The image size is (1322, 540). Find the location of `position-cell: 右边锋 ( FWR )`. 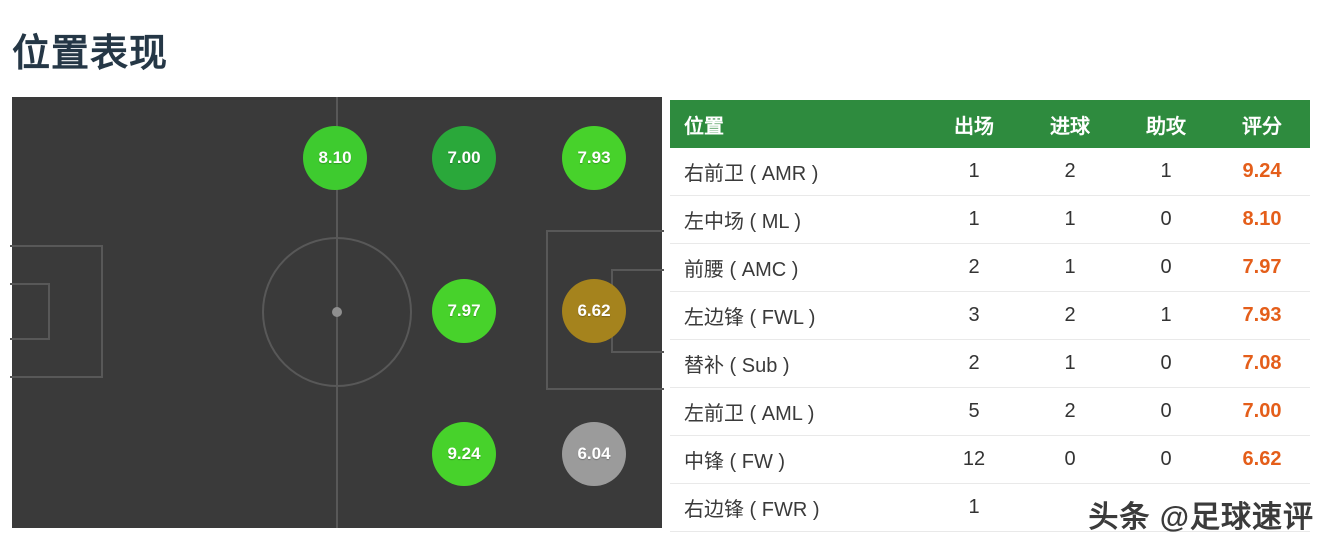

position-cell: 右边锋 ( FWR ) is located at coordinates (752, 510).